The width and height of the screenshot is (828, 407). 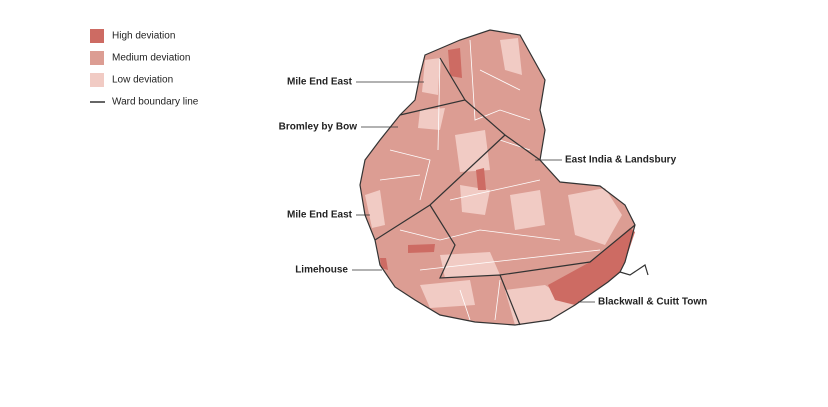 What do you see at coordinates (318, 127) in the screenshot?
I see `ward-label: Bromley by Bow` at bounding box center [318, 127].